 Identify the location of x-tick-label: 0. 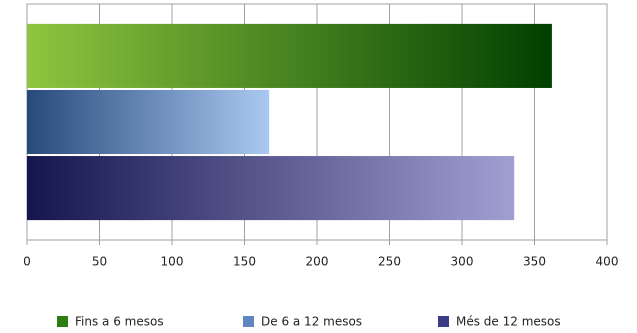
(27, 262).